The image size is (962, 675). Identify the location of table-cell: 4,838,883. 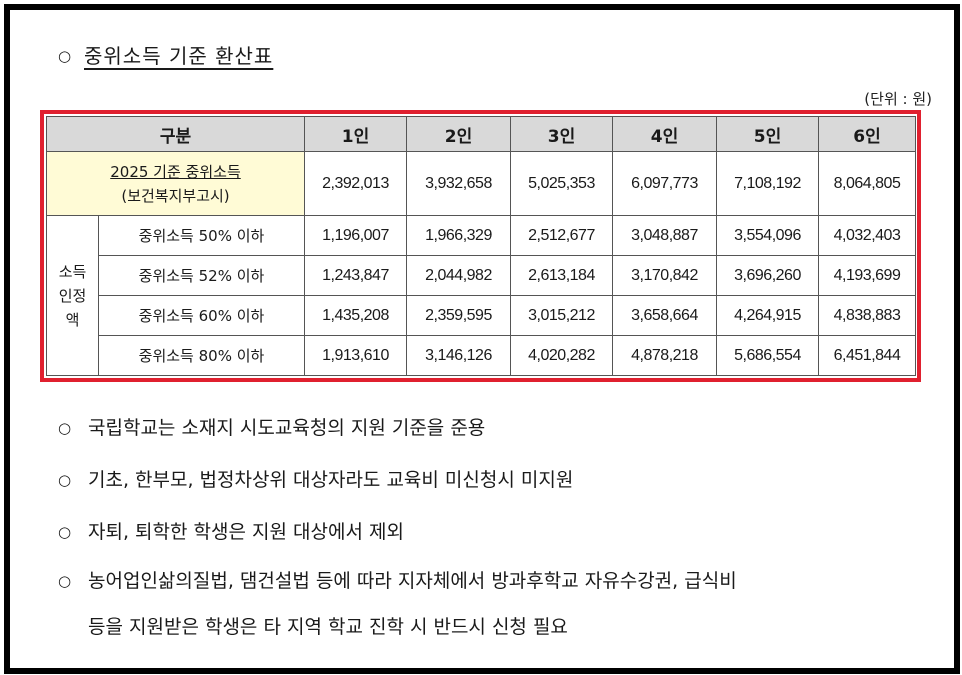
(867, 315).